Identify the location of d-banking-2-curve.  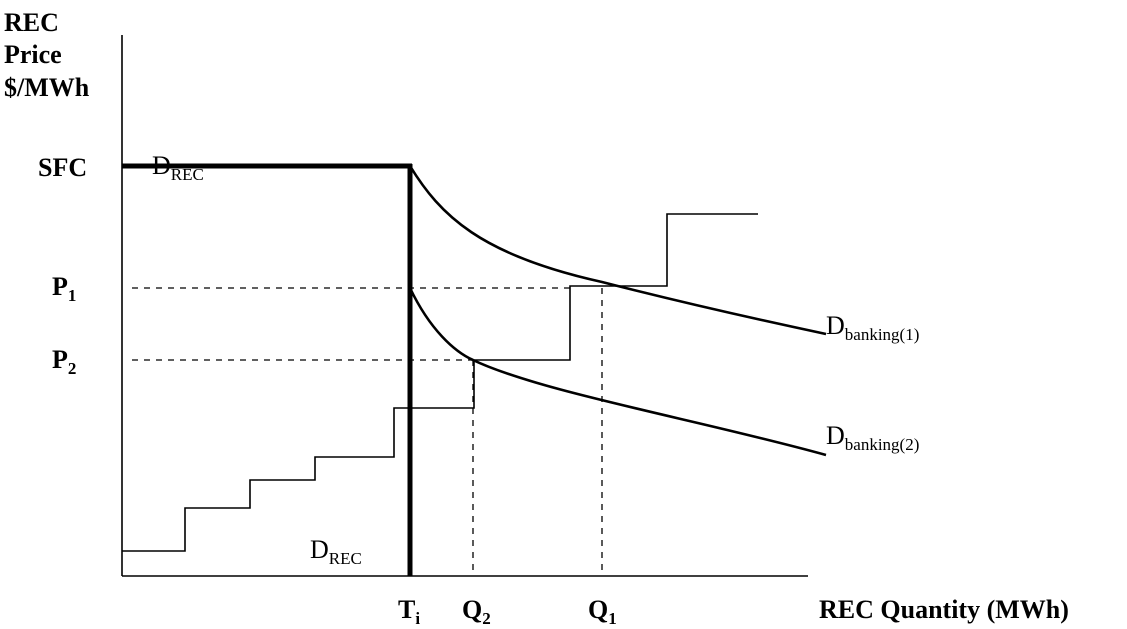
(617, 372).